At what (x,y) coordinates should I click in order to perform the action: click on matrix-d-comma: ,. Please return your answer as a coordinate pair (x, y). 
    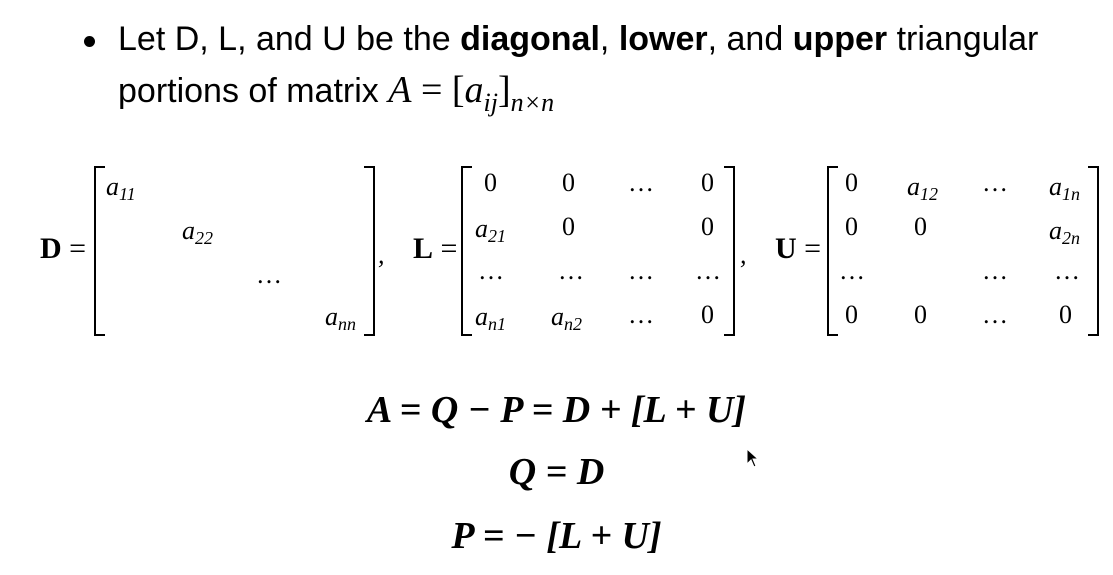
    Looking at the image, I should click on (381, 254).